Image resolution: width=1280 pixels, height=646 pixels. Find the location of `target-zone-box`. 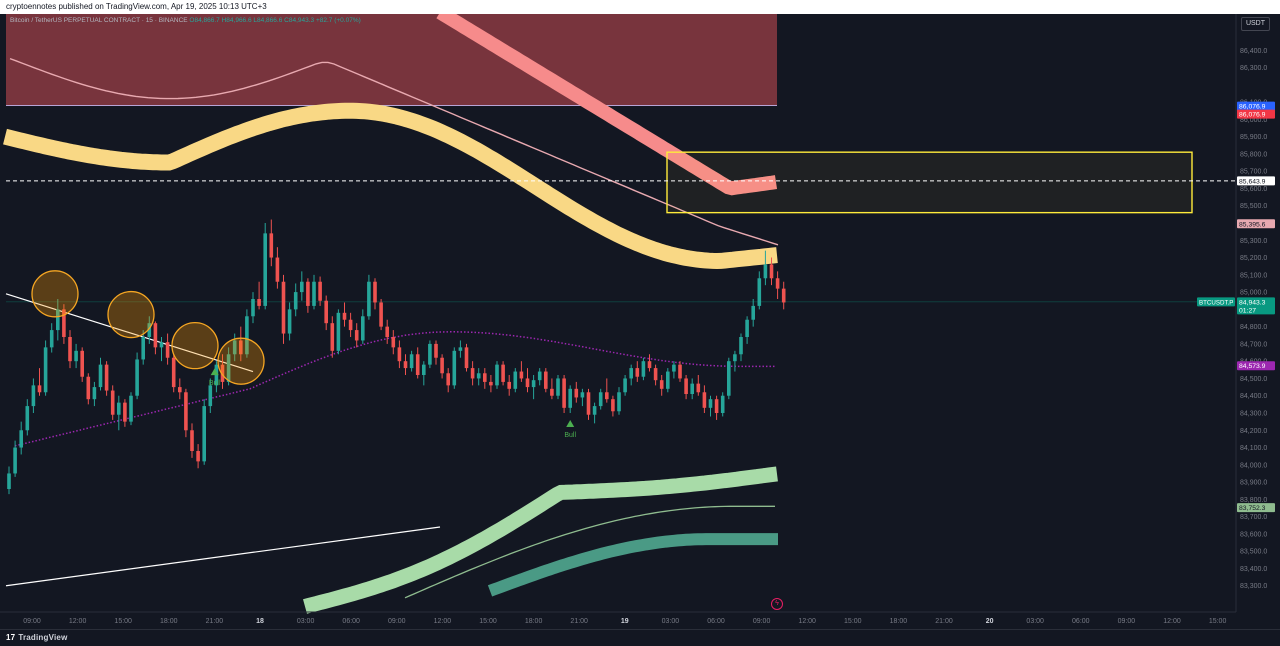

target-zone-box is located at coordinates (929, 182).